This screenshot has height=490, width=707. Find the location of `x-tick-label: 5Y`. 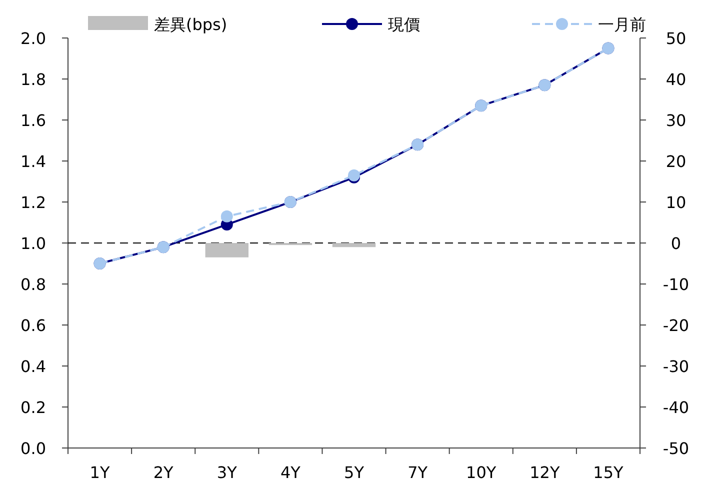

x-tick-label: 5Y is located at coordinates (354, 472).